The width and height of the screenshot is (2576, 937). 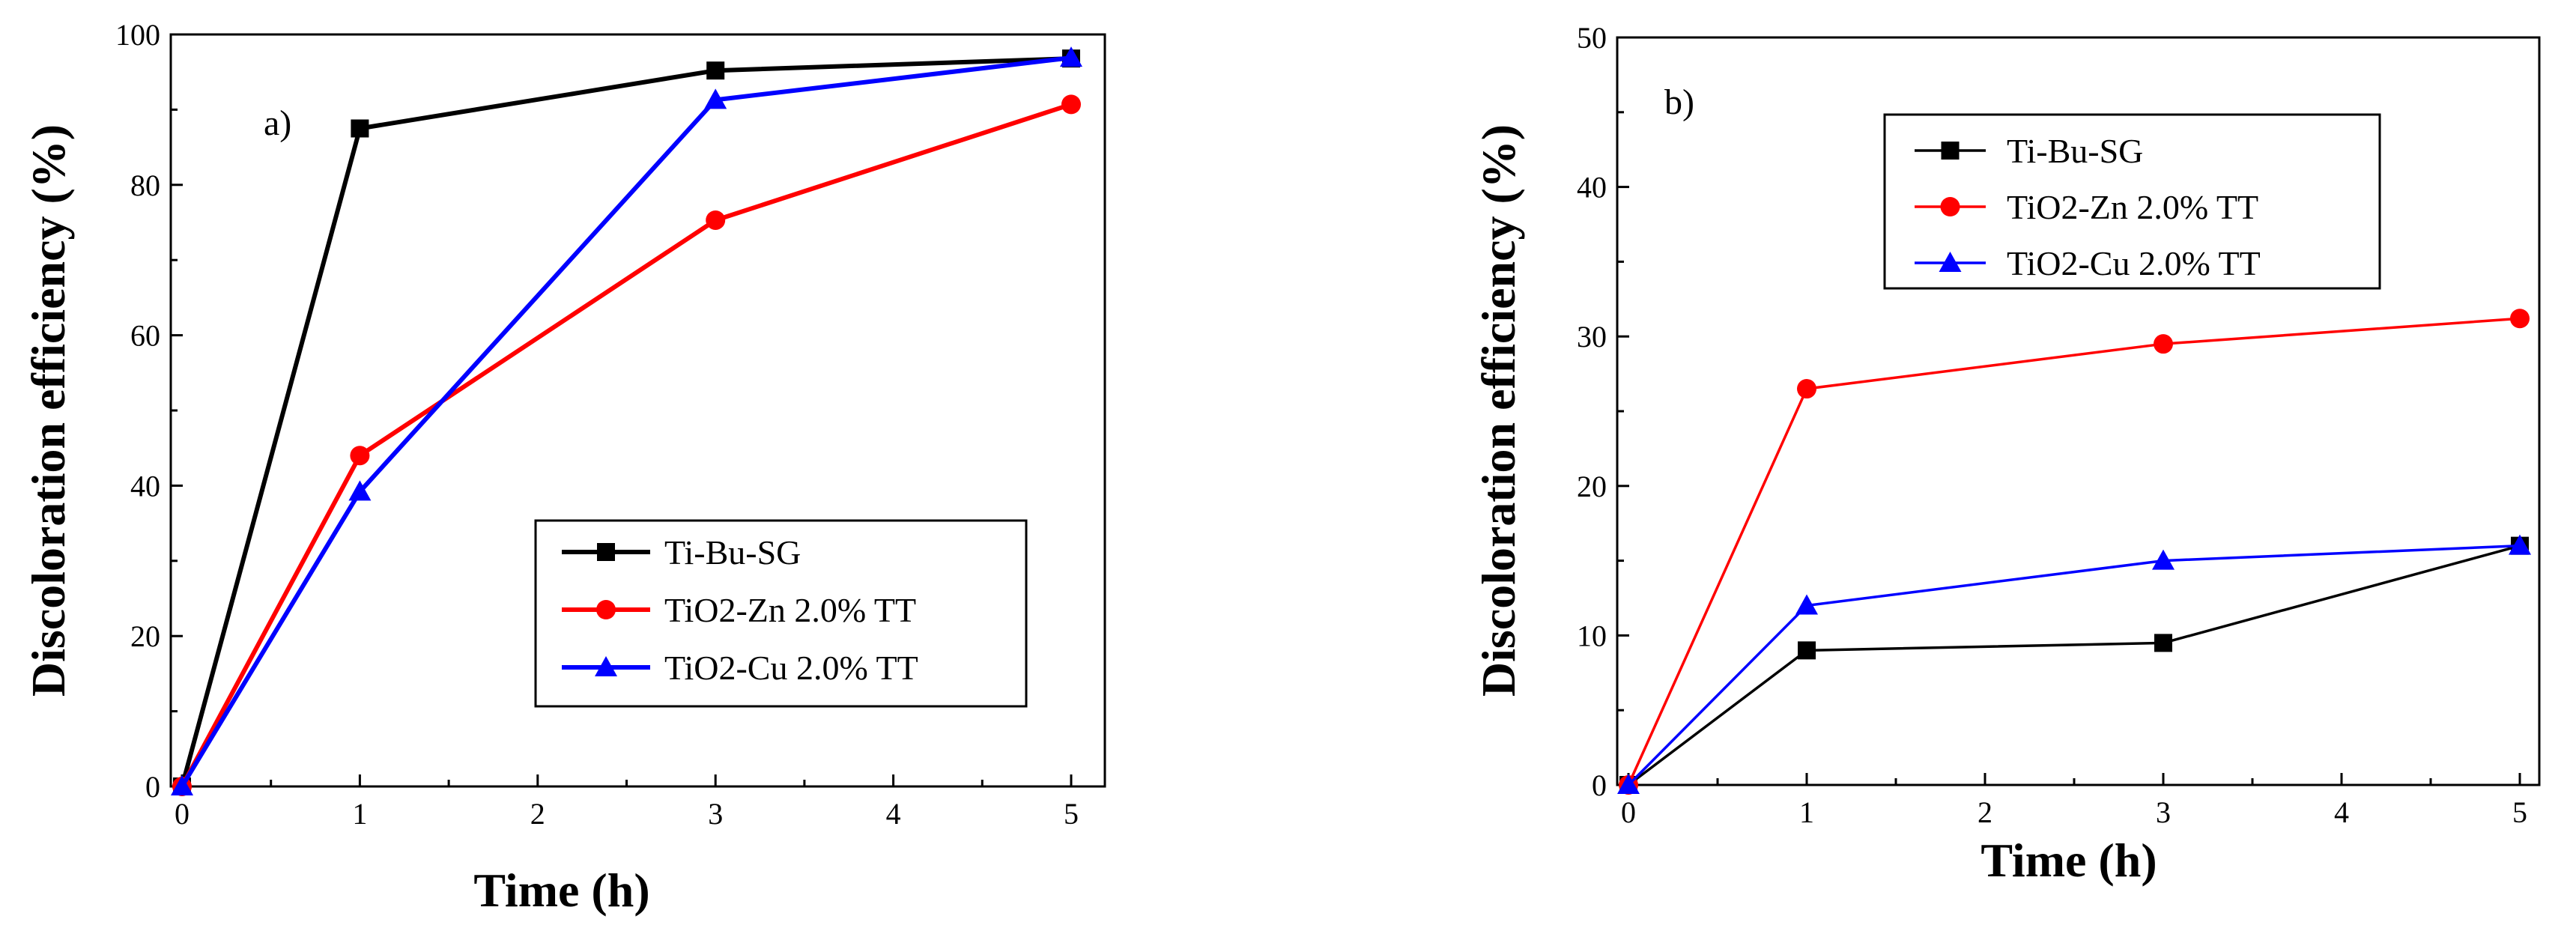 What do you see at coordinates (1806, 812) in the screenshot?
I see `panel-b-x-tick-label: 1` at bounding box center [1806, 812].